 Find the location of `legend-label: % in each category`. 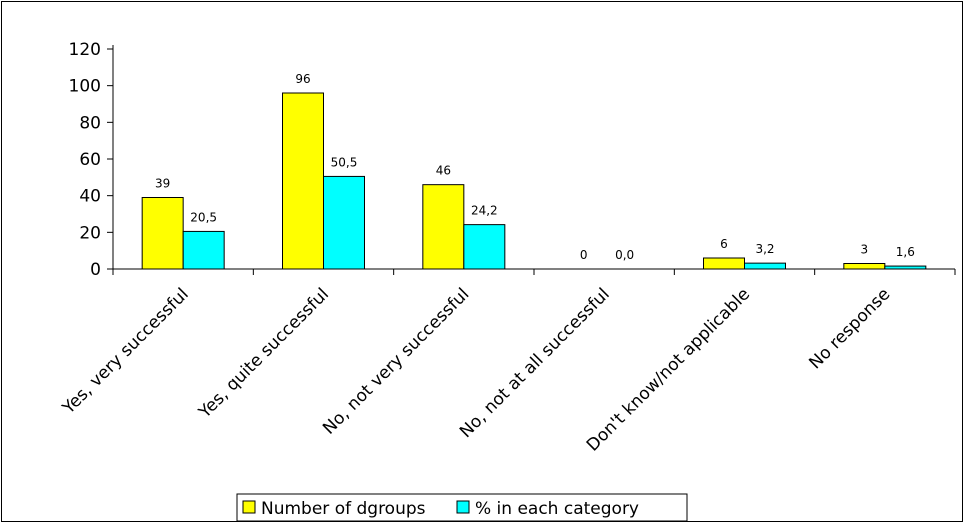

legend-label: % in each category is located at coordinates (557, 509).